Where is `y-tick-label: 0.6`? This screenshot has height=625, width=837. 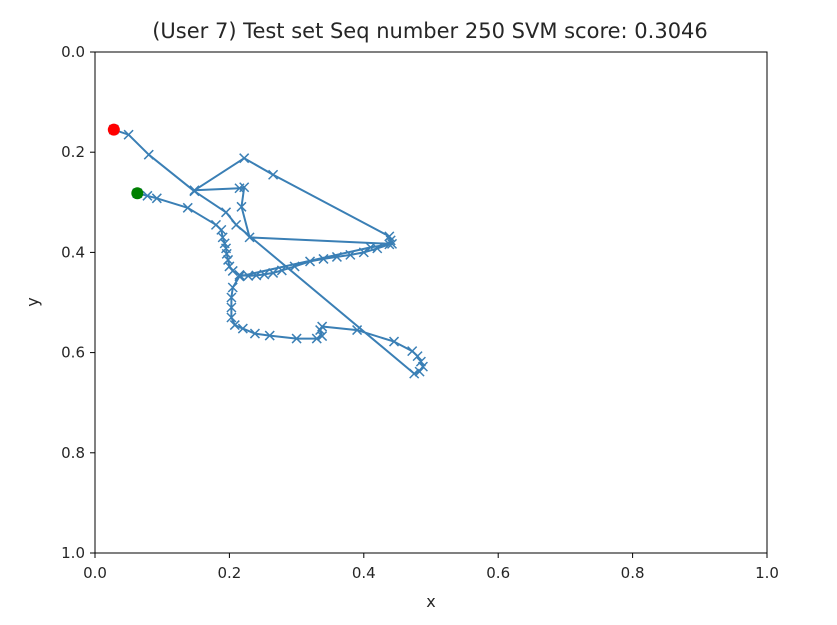
y-tick-label: 0.6 is located at coordinates (73, 353).